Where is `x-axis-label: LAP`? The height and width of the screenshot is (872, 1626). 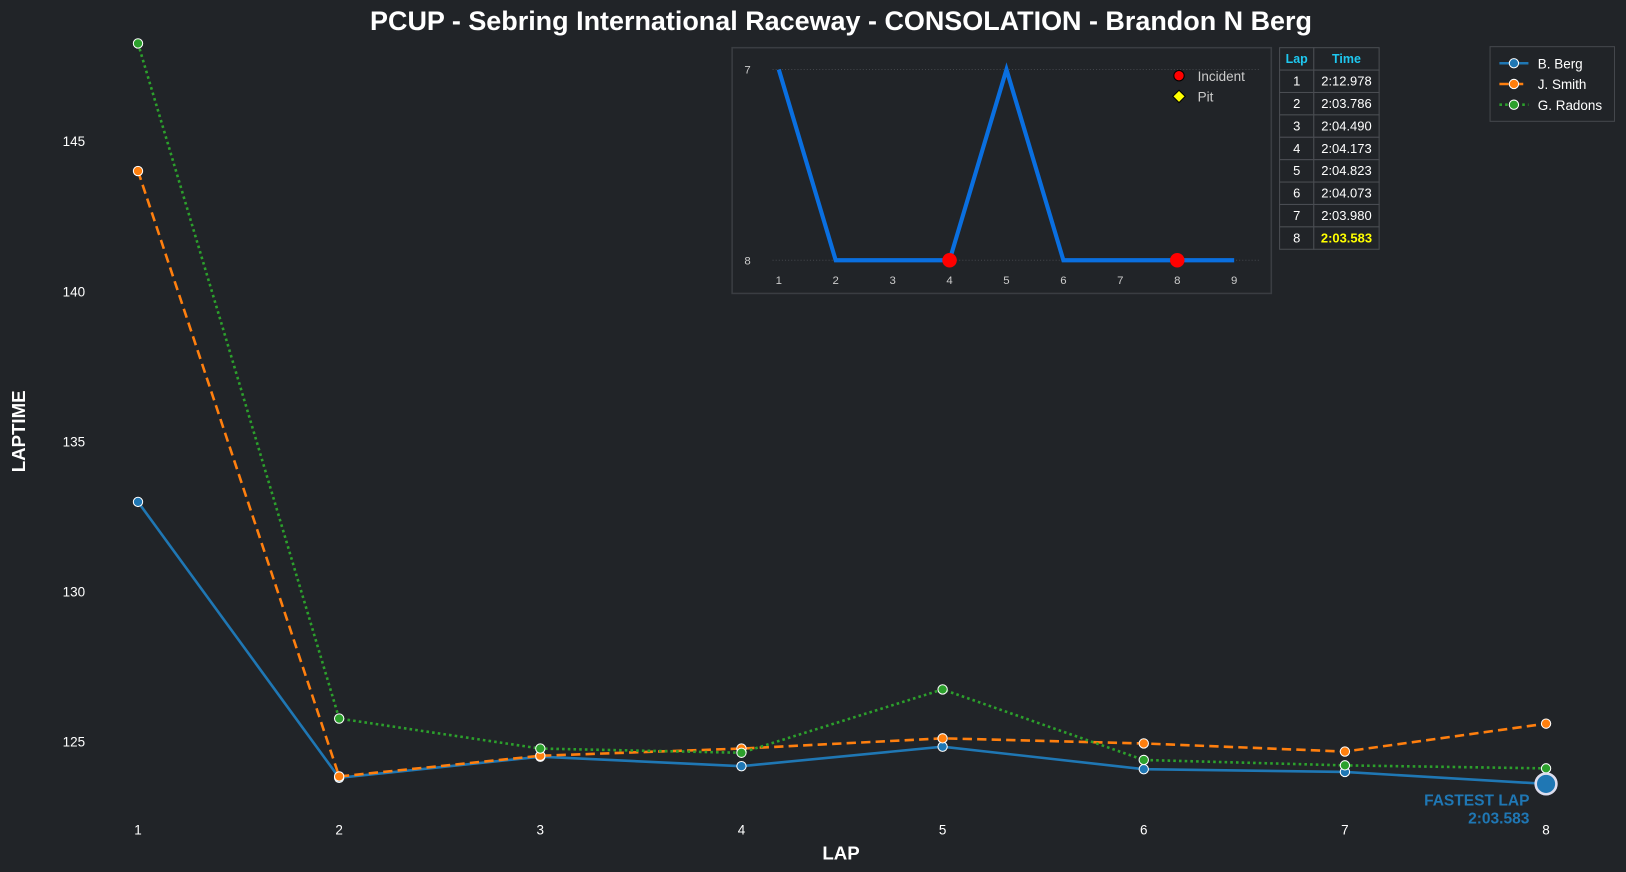 x-axis-label: LAP is located at coordinates (840, 853).